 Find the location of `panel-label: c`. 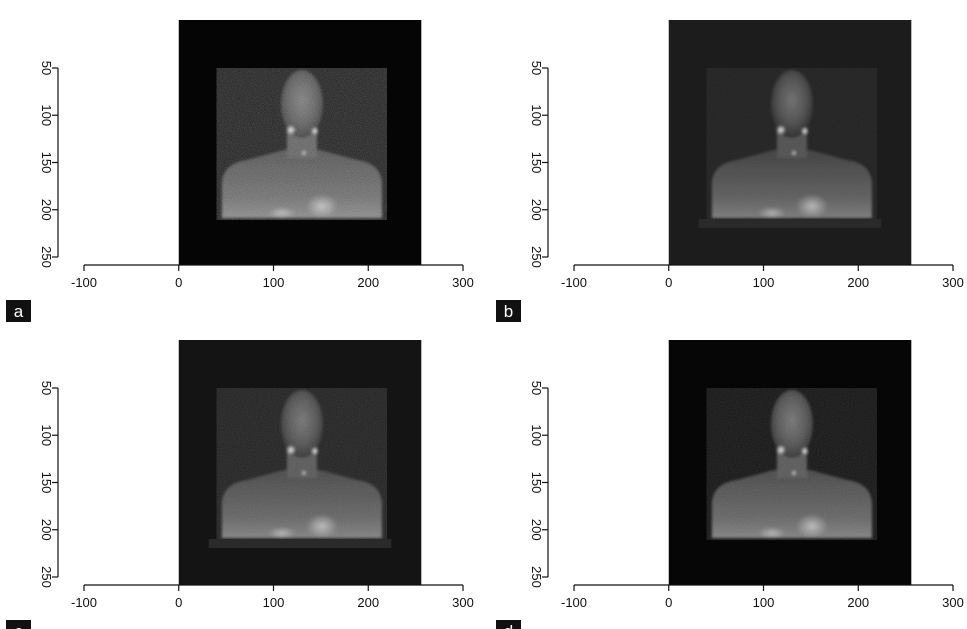

panel-label: c is located at coordinates (18, 625).